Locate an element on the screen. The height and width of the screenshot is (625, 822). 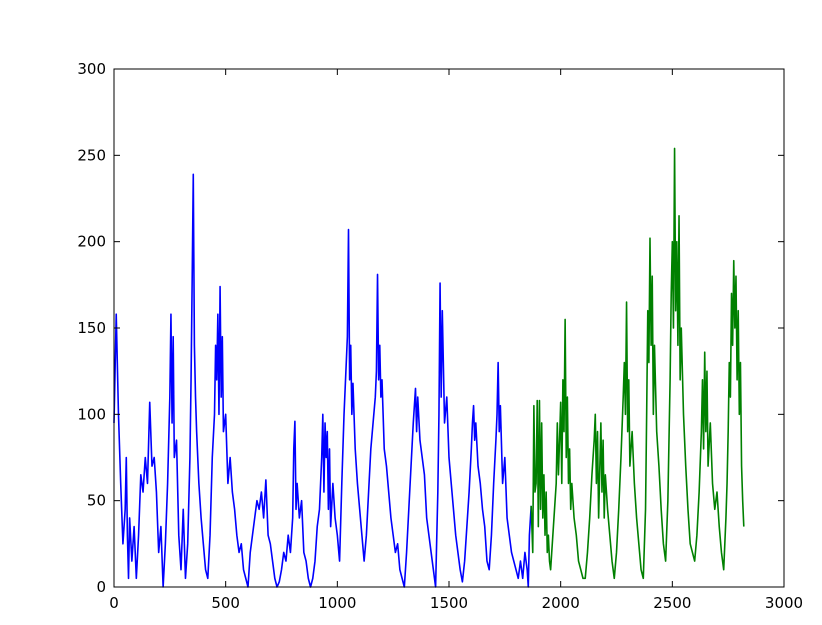
x-tick-label: 3000 is located at coordinates (784, 603).